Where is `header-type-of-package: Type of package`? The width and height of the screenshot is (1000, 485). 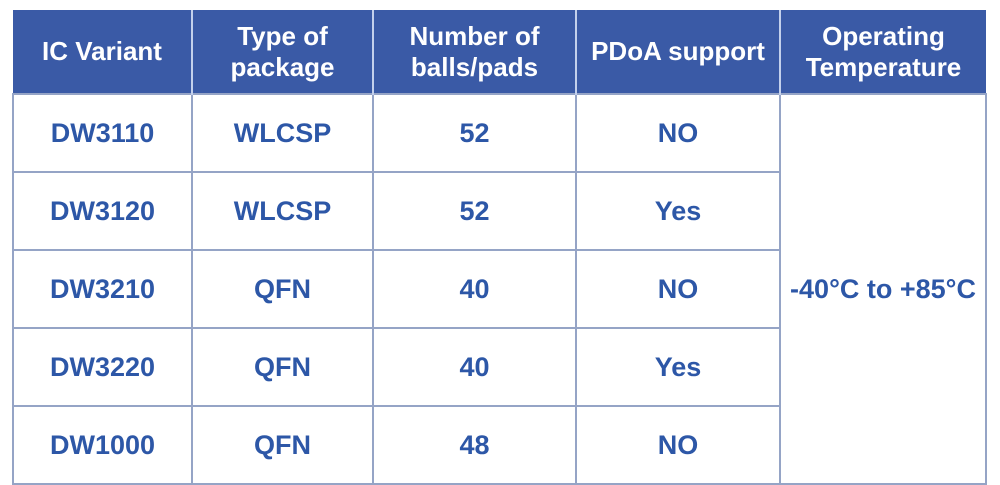 header-type-of-package: Type of package is located at coordinates (282, 52).